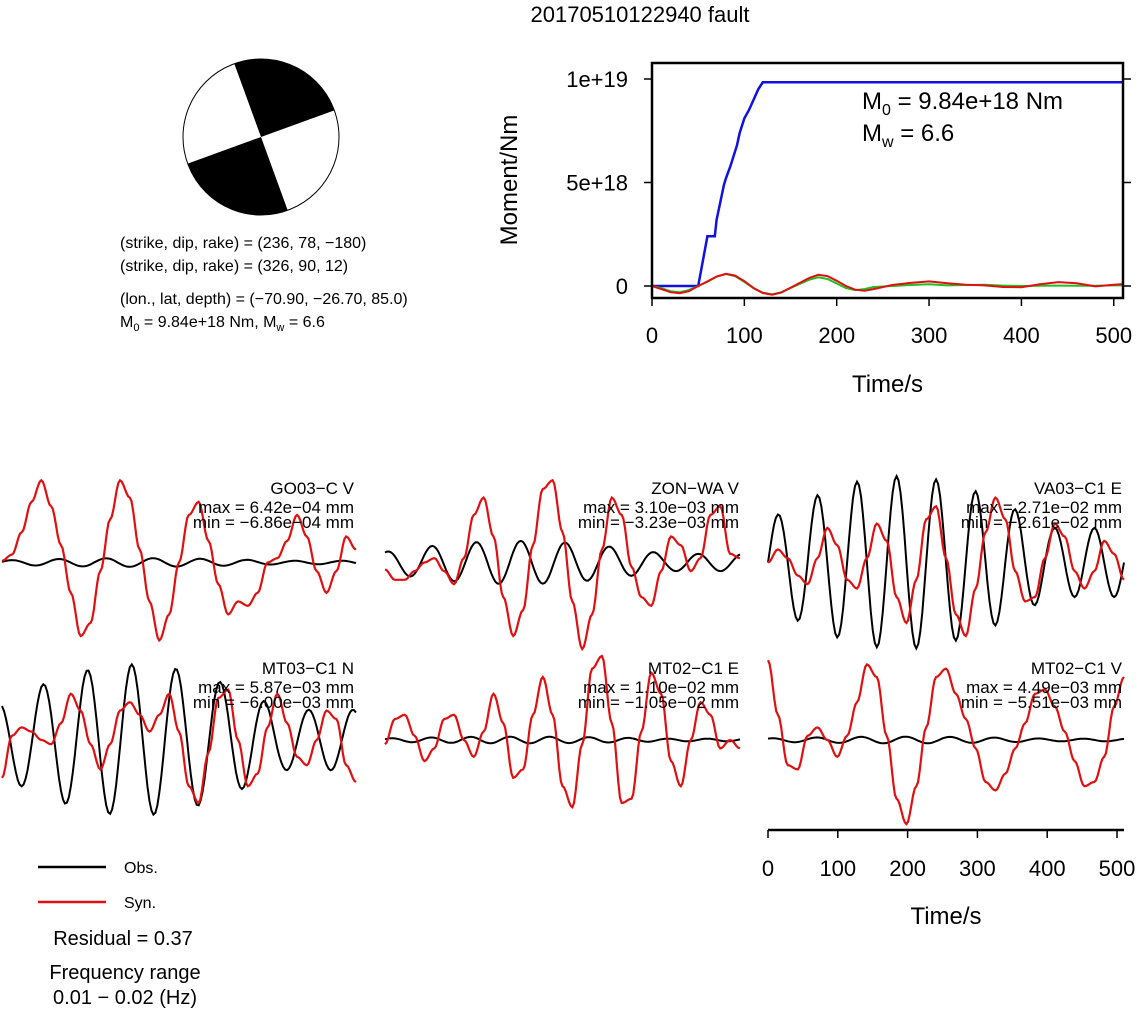 The width and height of the screenshot is (1139, 1009). What do you see at coordinates (887, 184) in the screenshot?
I see `series-moment` at bounding box center [887, 184].